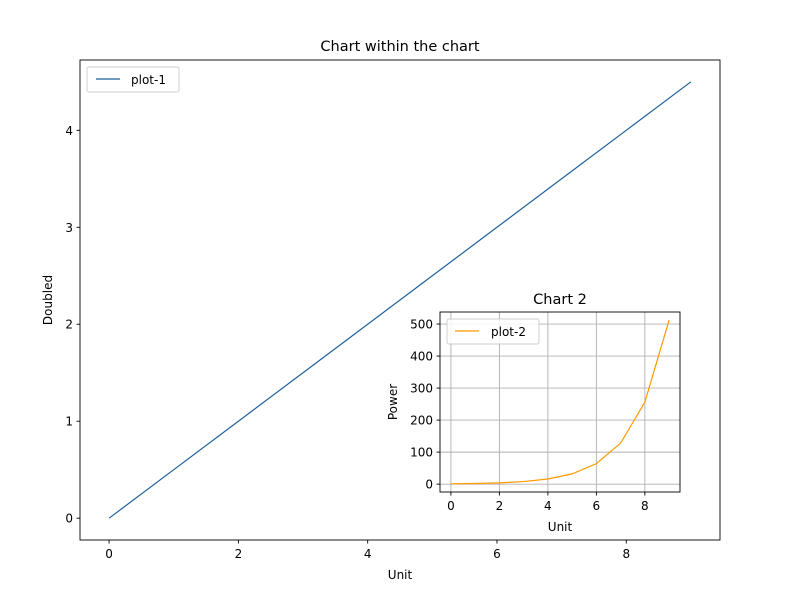 The image size is (800, 600). I want to click on inset-legend-box, so click(493, 331).